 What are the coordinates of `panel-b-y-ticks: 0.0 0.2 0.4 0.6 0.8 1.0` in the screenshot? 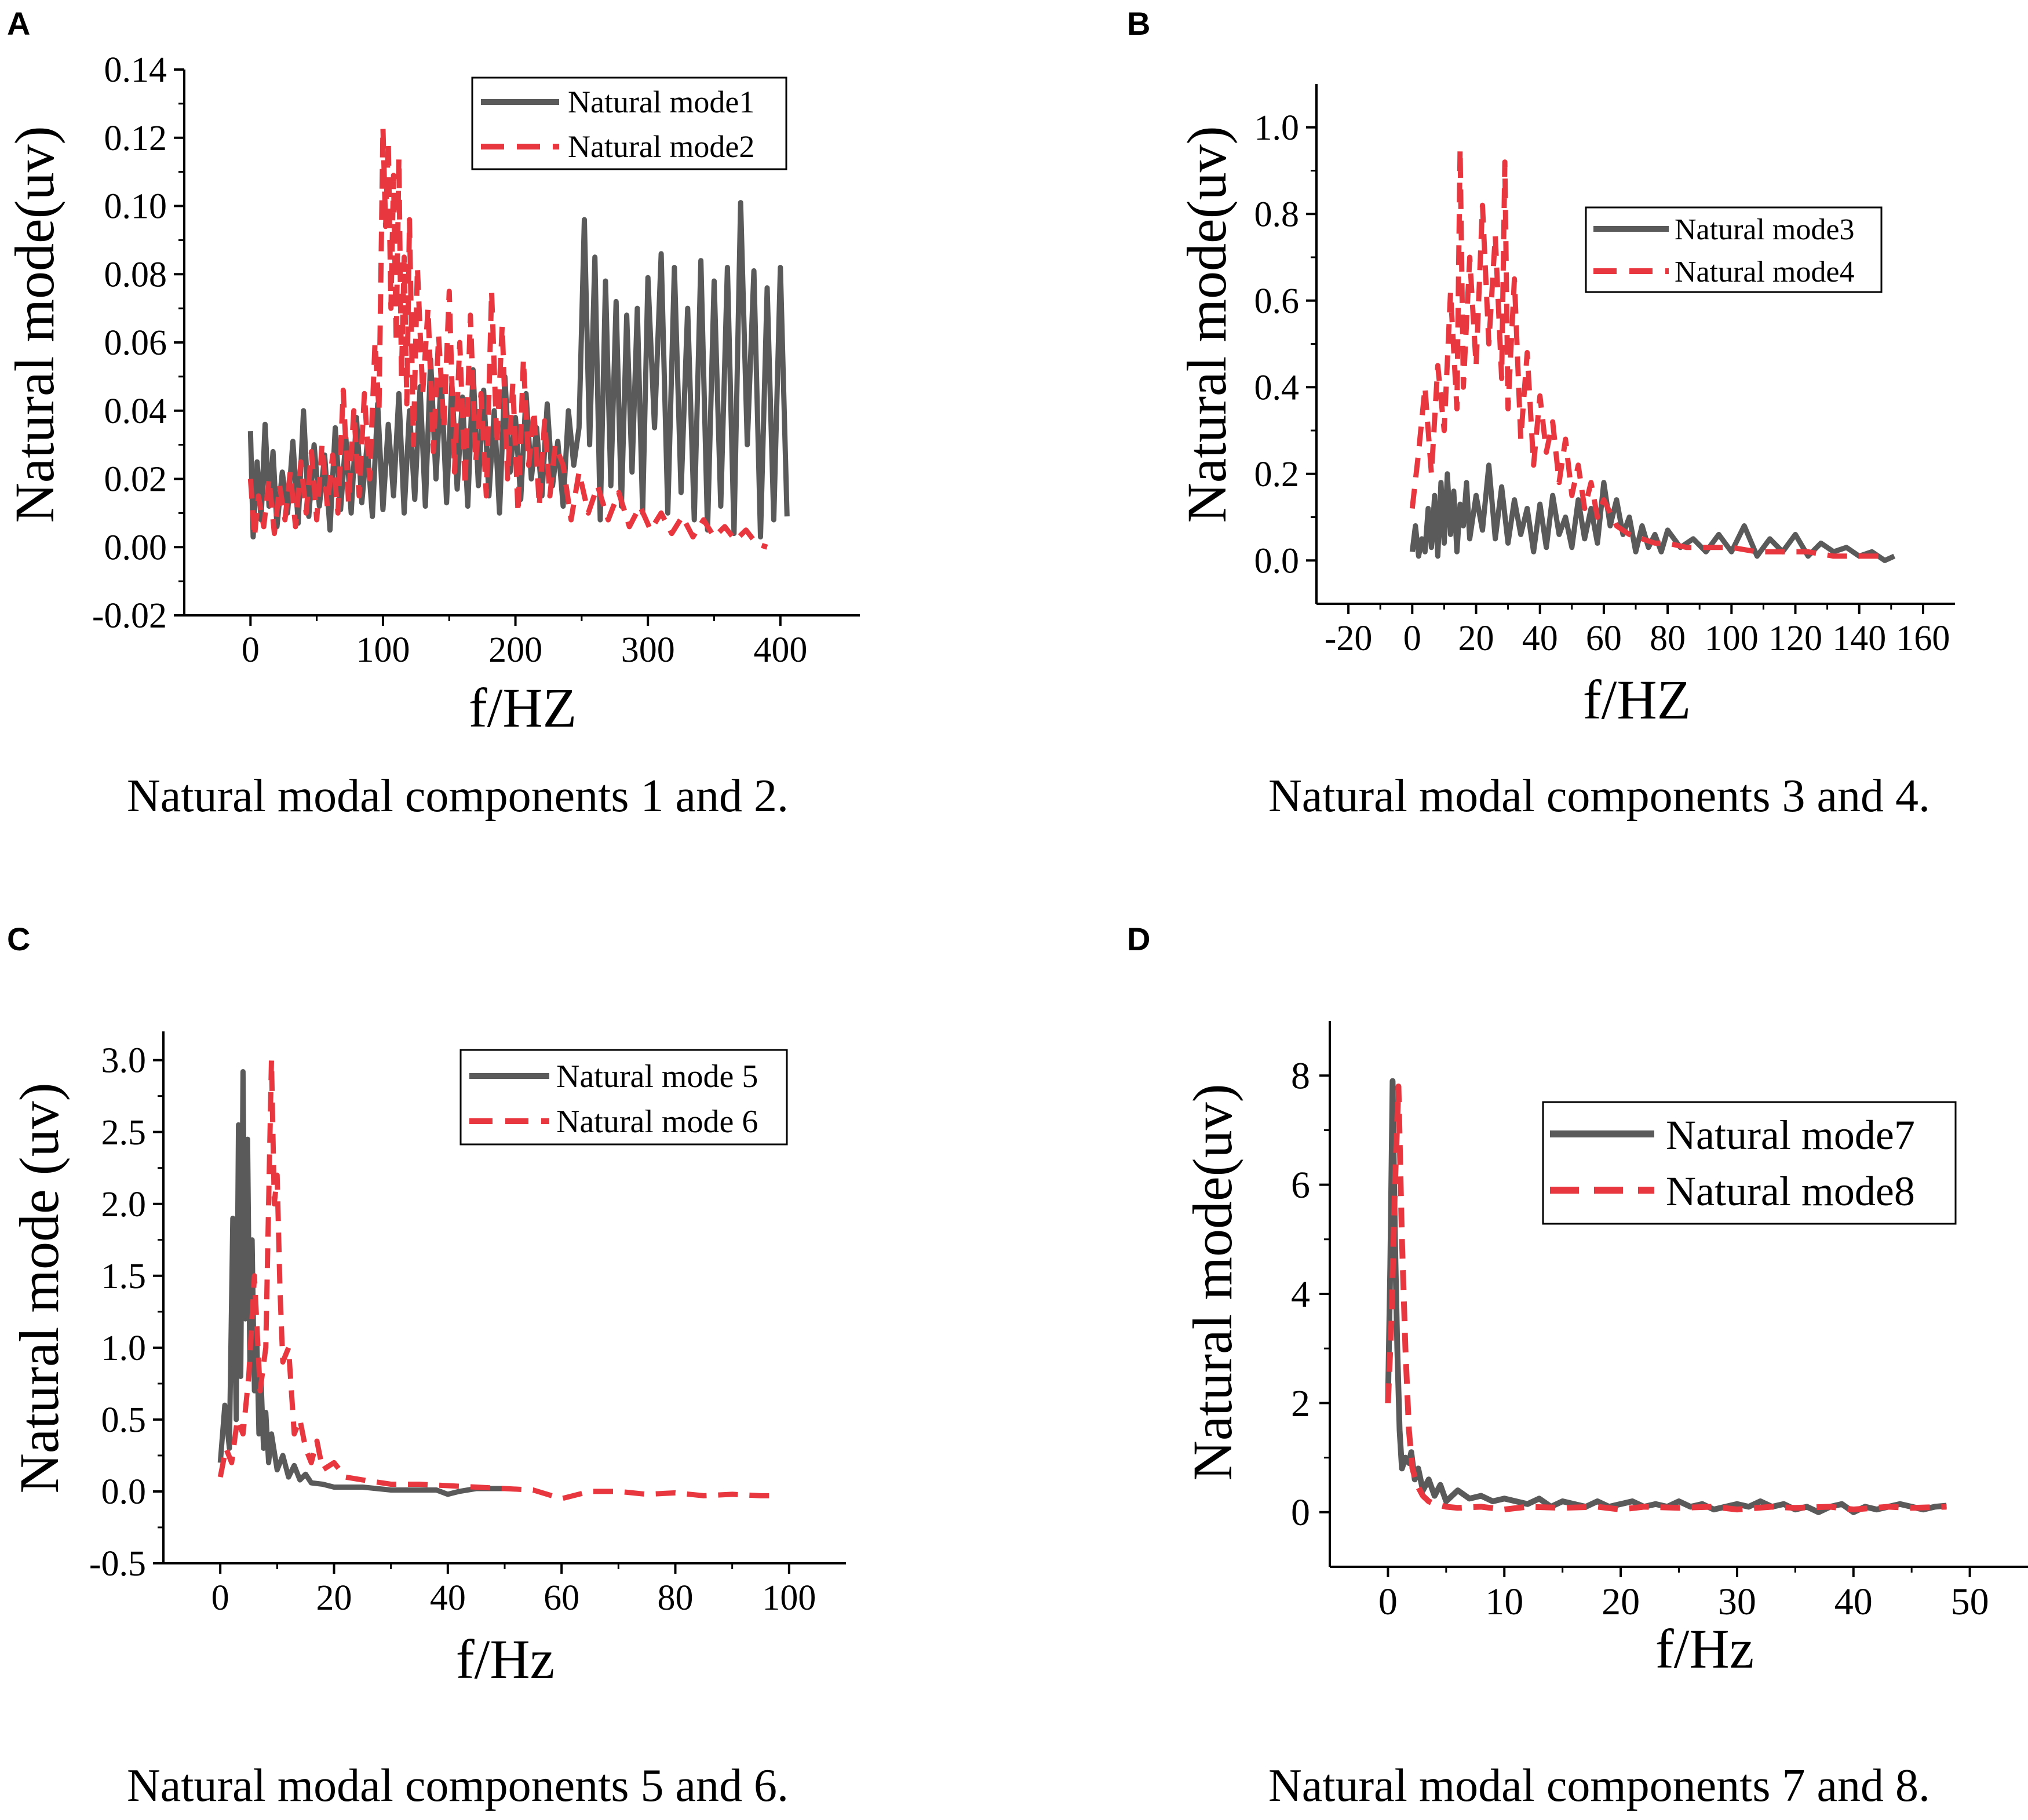 It's located at (1285, 344).